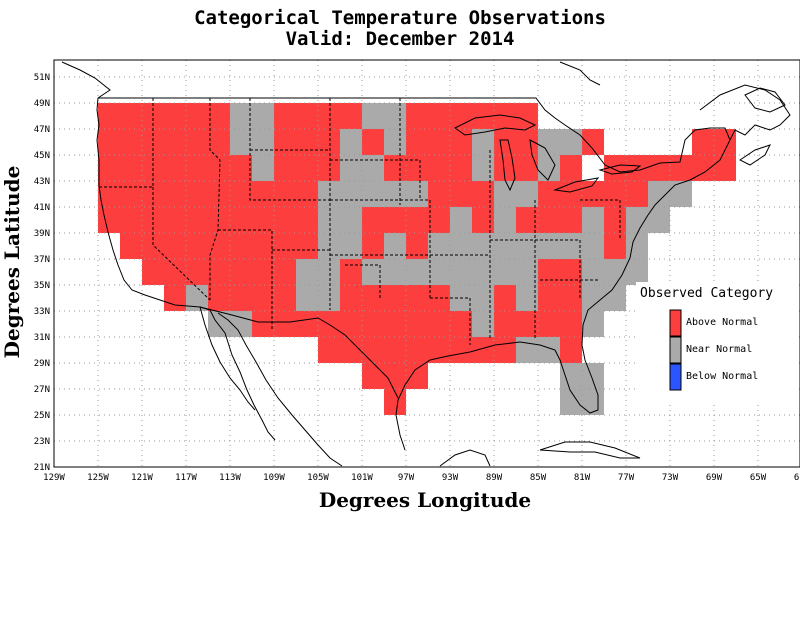 Image resolution: width=800 pixels, height=618 pixels. I want to click on x-axis-label: Degrees Longitude, so click(425, 500).